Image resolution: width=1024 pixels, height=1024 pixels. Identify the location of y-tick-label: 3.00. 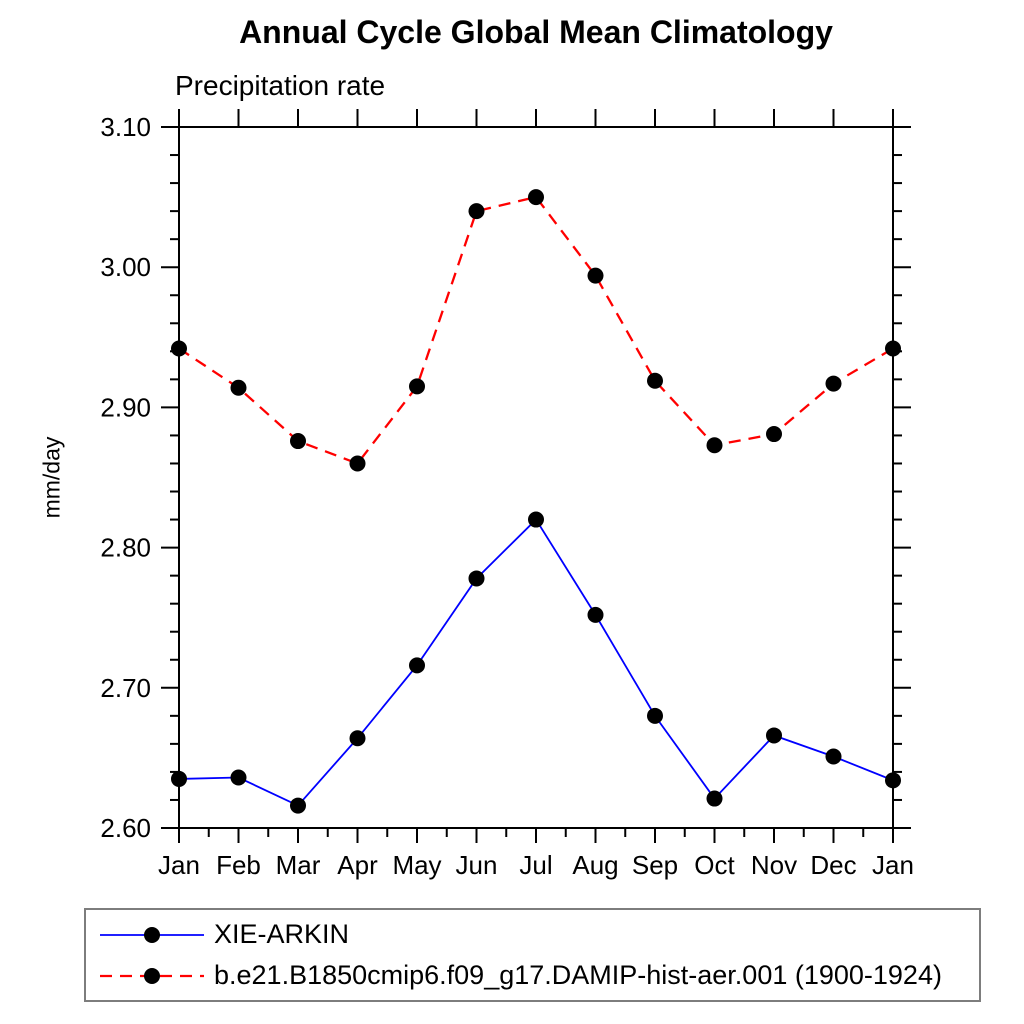
(125, 267).